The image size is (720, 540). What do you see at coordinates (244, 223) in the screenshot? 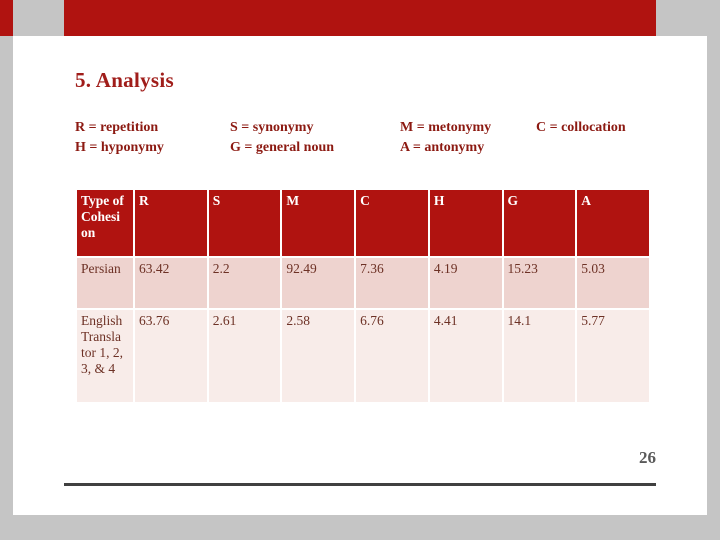
I see `table-header-cell: S` at bounding box center [244, 223].